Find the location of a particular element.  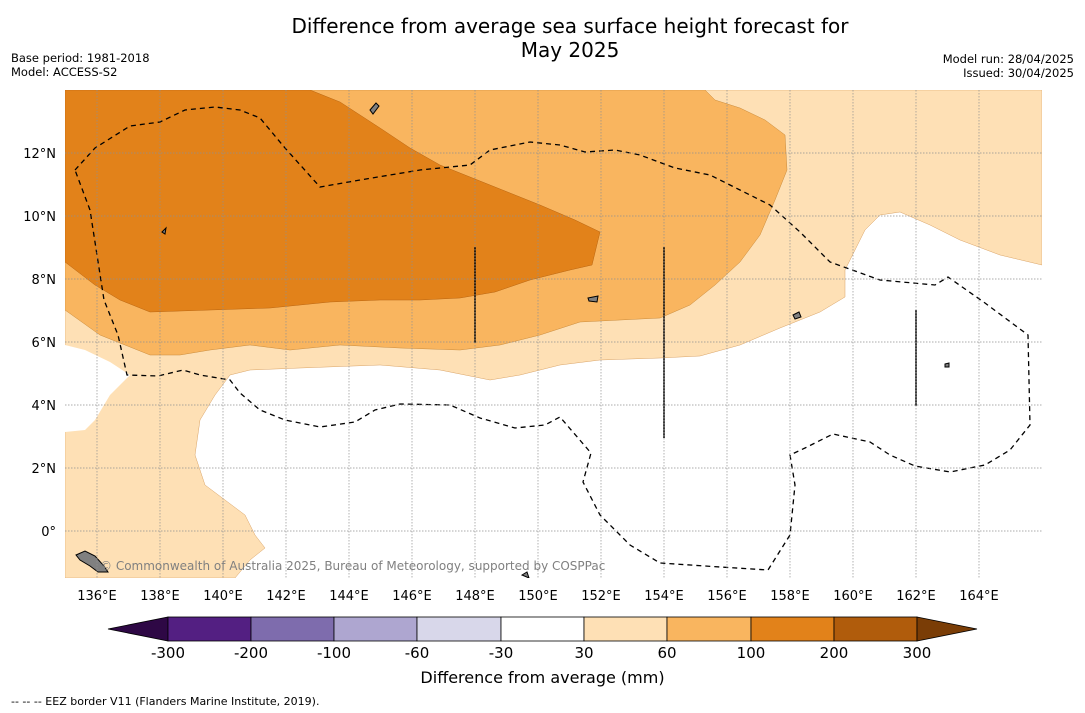

colorbar-tick: -100 is located at coordinates (334, 653).